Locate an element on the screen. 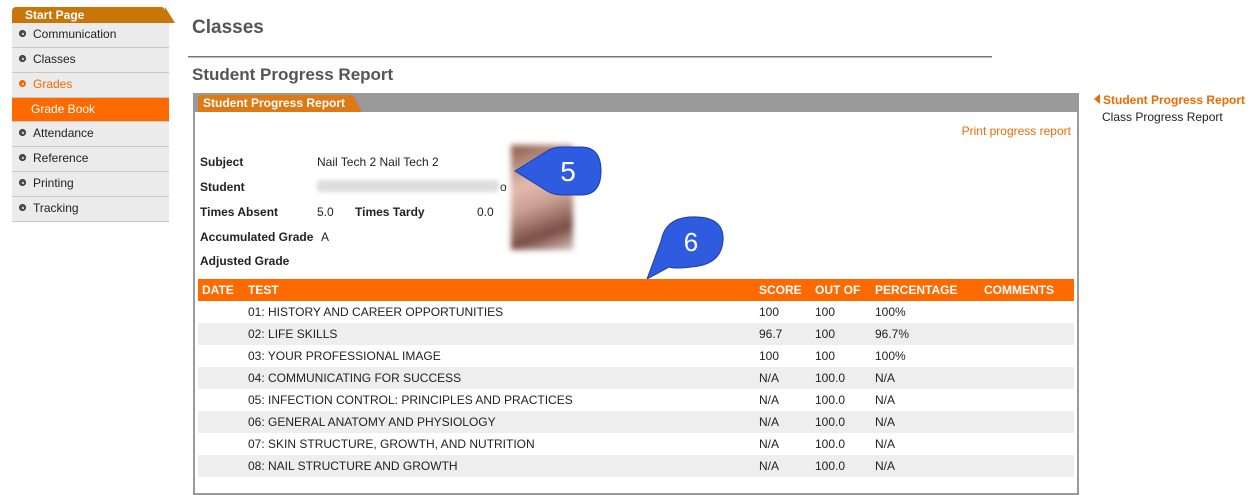 Image resolution: width=1251 pixels, height=495 pixels. table-row: 03: YOUR PROFESSIONAL IMAGE 100 100 100% is located at coordinates (636, 356).